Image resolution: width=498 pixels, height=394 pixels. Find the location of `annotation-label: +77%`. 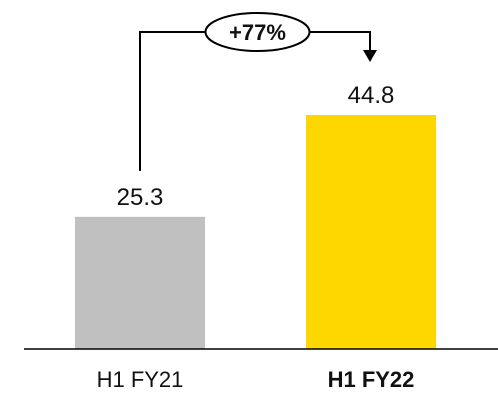

annotation-label: +77% is located at coordinates (257, 32).